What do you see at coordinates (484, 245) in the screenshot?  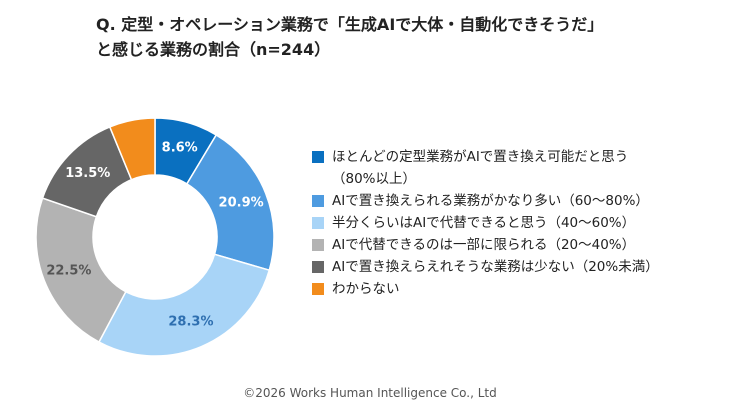 I see `legend-label: AIで代替できるのは一部に限られる（20〜40%）` at bounding box center [484, 245].